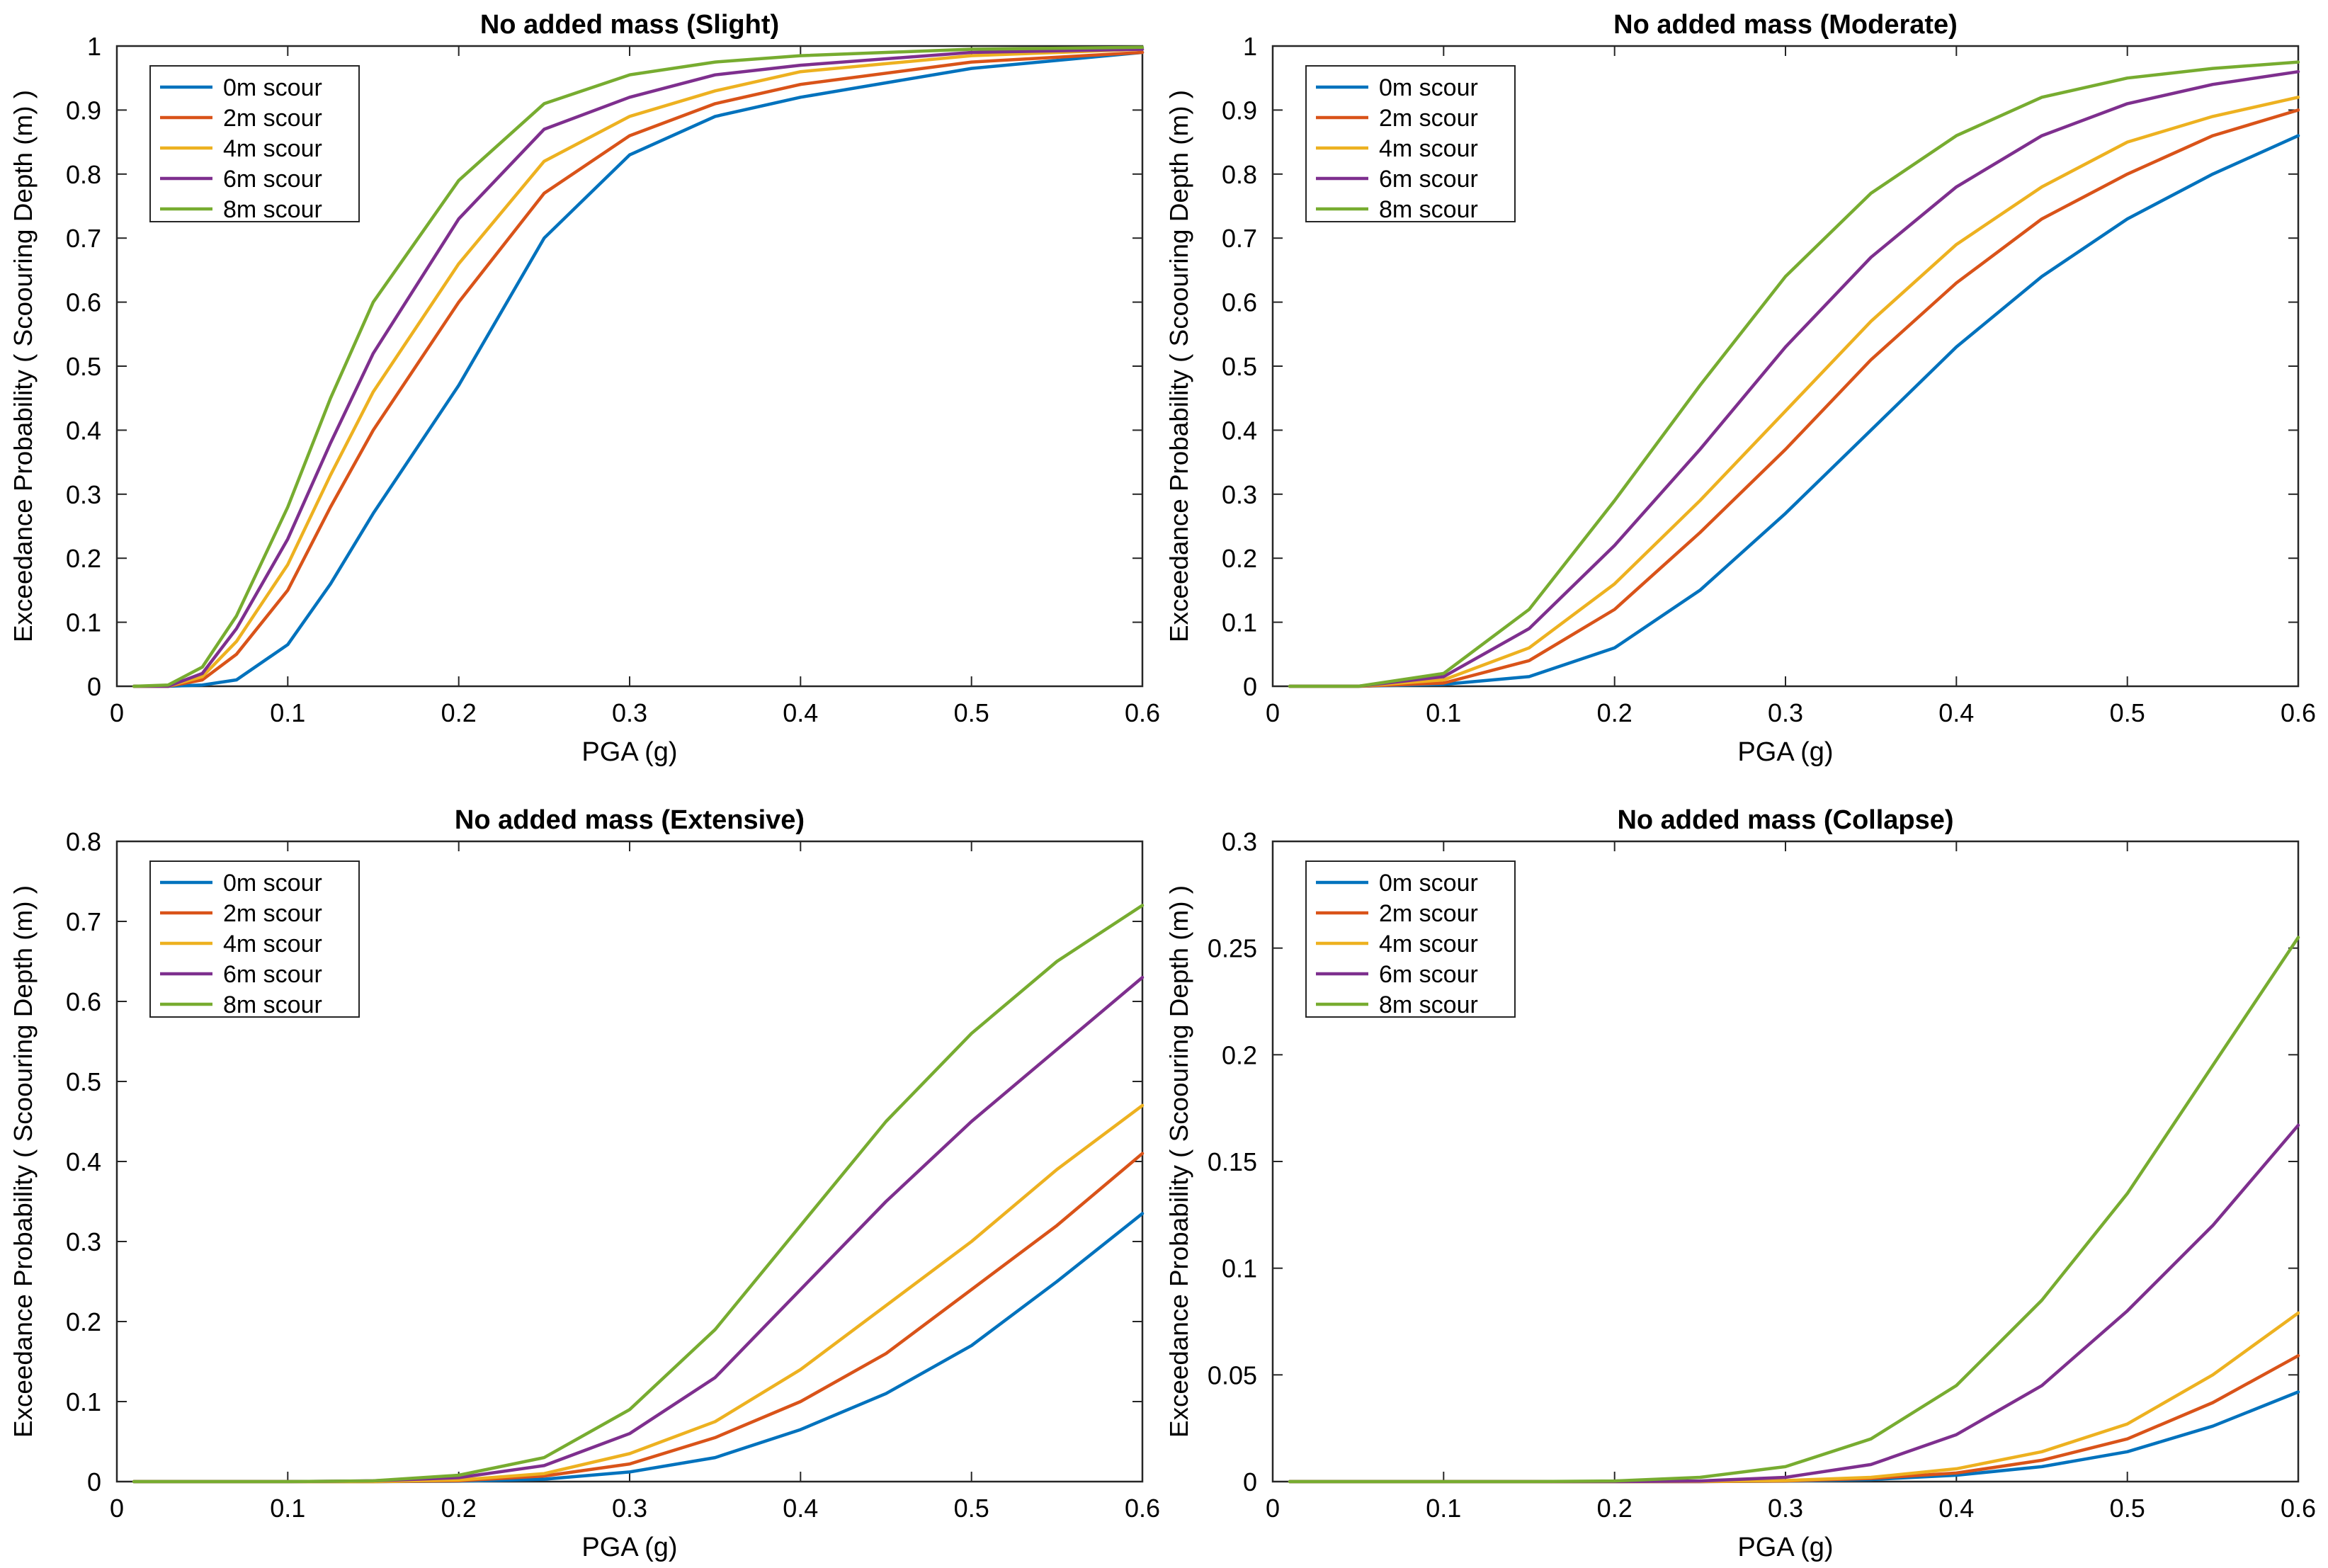  What do you see at coordinates (1232, 1375) in the screenshot?
I see `y-tick-label: 0.05` at bounding box center [1232, 1375].